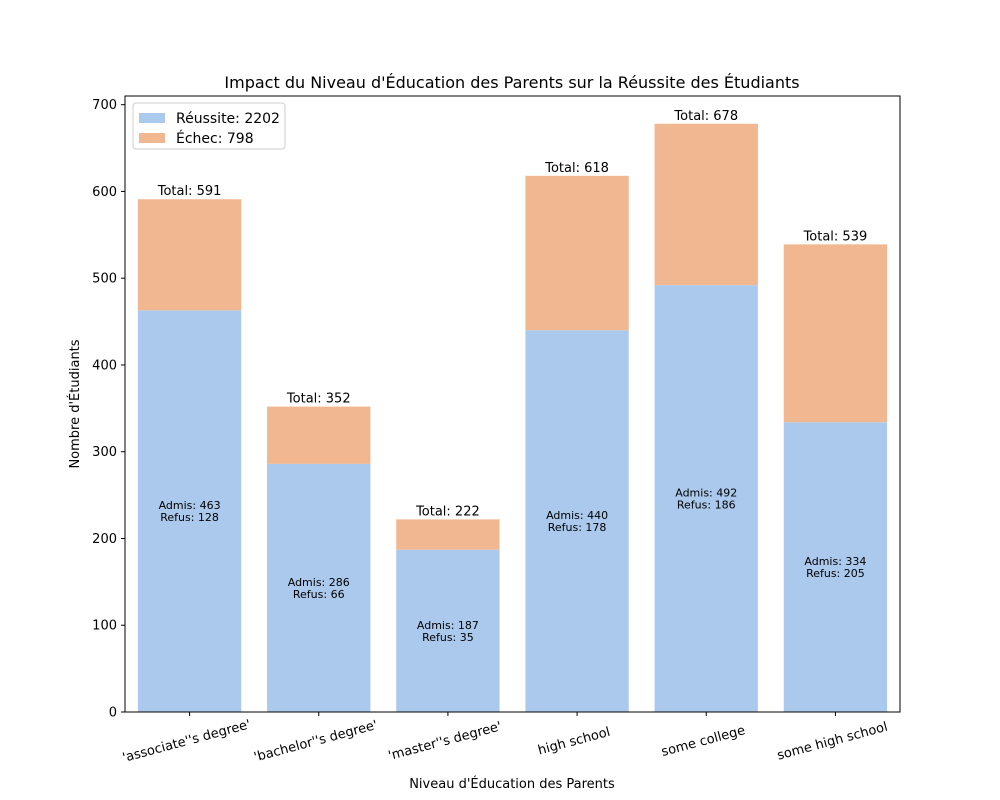 The image size is (1000, 800). Describe the element at coordinates (319, 582) in the screenshot. I see `admis-label: Admis: 286` at that location.